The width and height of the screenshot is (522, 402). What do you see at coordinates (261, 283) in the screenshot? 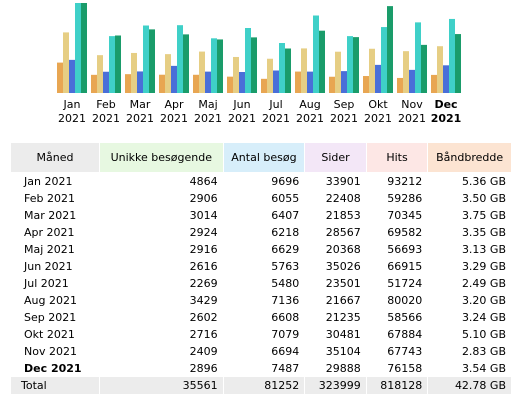
I see `table-row: Jul 2021 2269 5480 23501 51724 2.49 GB` at bounding box center [261, 283].